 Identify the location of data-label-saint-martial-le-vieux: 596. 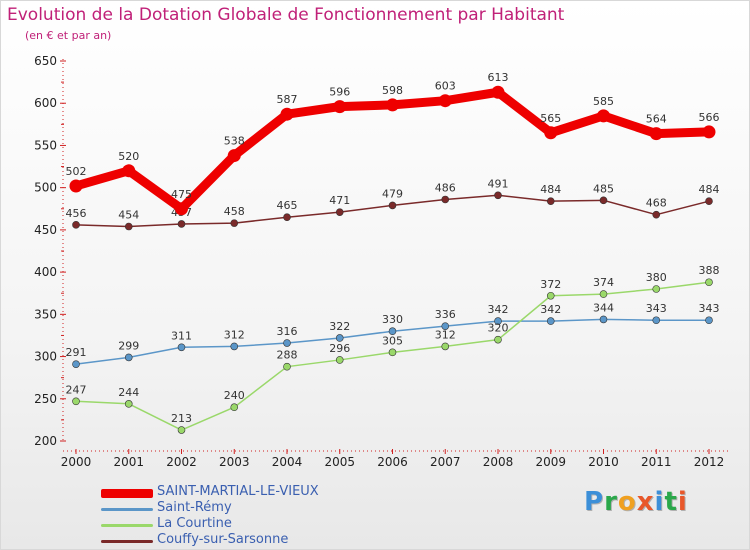
(339, 92).